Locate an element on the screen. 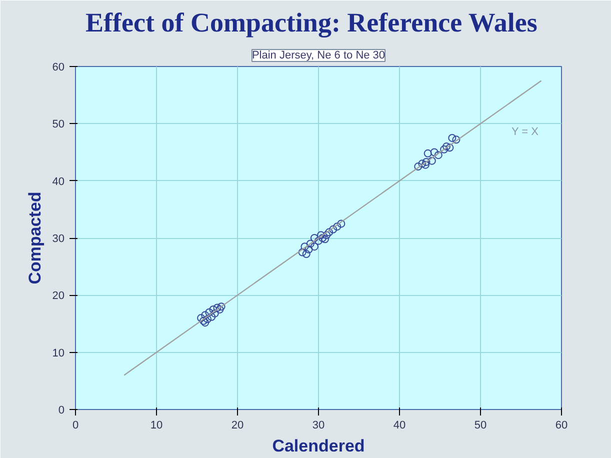 The image size is (611, 458). x-tick-label: 40 is located at coordinates (399, 426).